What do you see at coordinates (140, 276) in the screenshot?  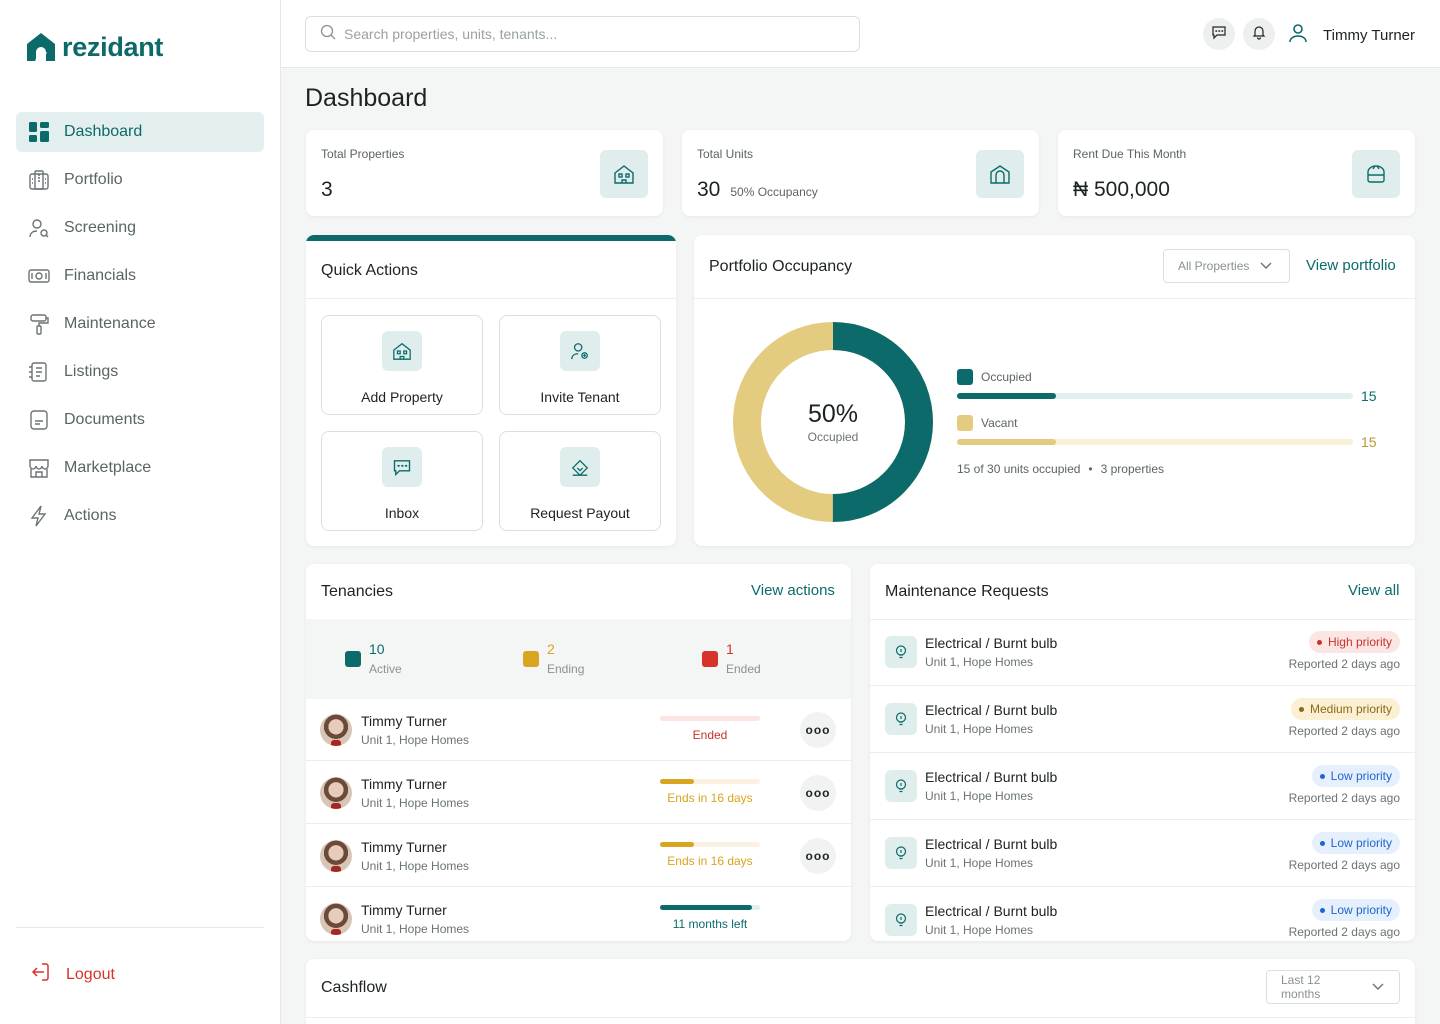 I see `sidebar-item-financials: Financials` at bounding box center [140, 276].